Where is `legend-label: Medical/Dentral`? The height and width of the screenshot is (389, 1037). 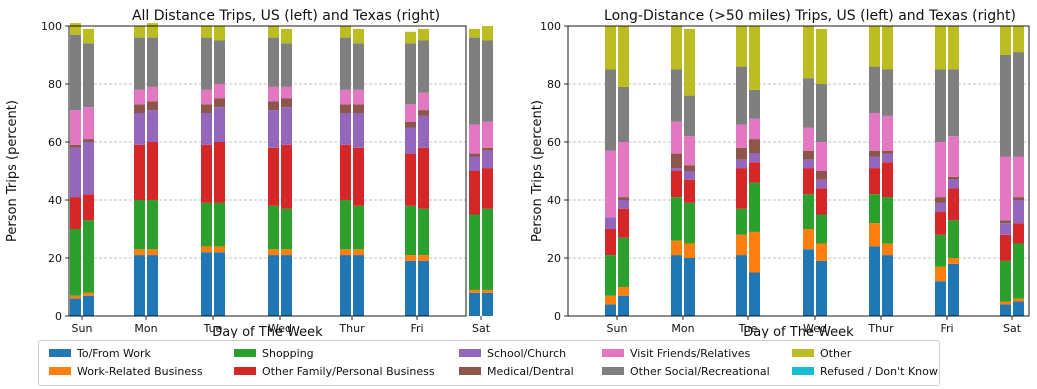
legend-label: Medical/Dentral is located at coordinates (530, 371).